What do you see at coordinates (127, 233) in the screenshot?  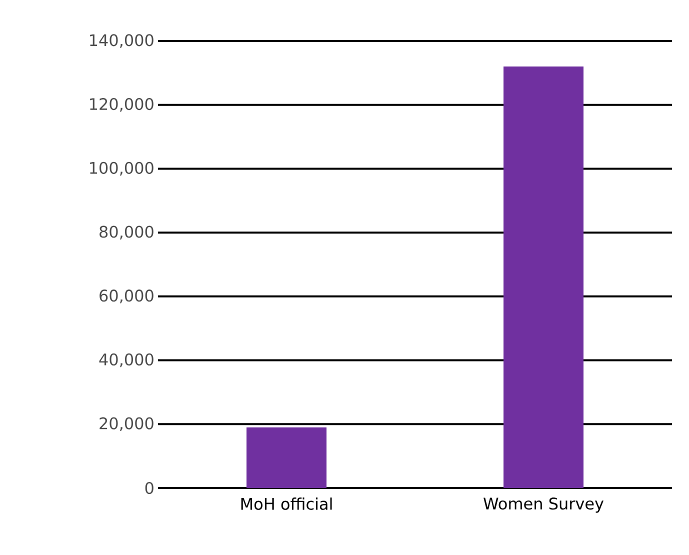 I see `y-tick-label: 80,000` at bounding box center [127, 233].